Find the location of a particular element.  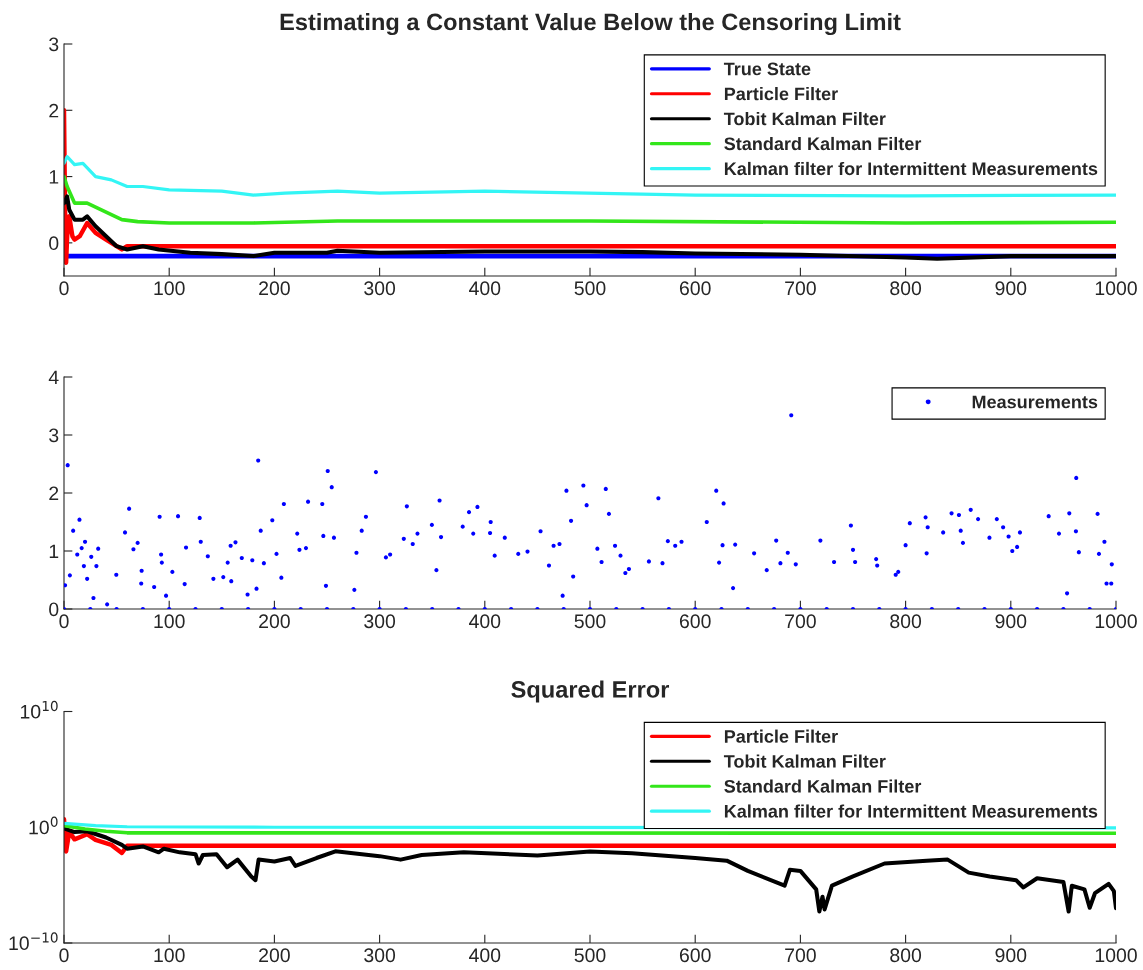

legend-label: True State is located at coordinates (767, 69).